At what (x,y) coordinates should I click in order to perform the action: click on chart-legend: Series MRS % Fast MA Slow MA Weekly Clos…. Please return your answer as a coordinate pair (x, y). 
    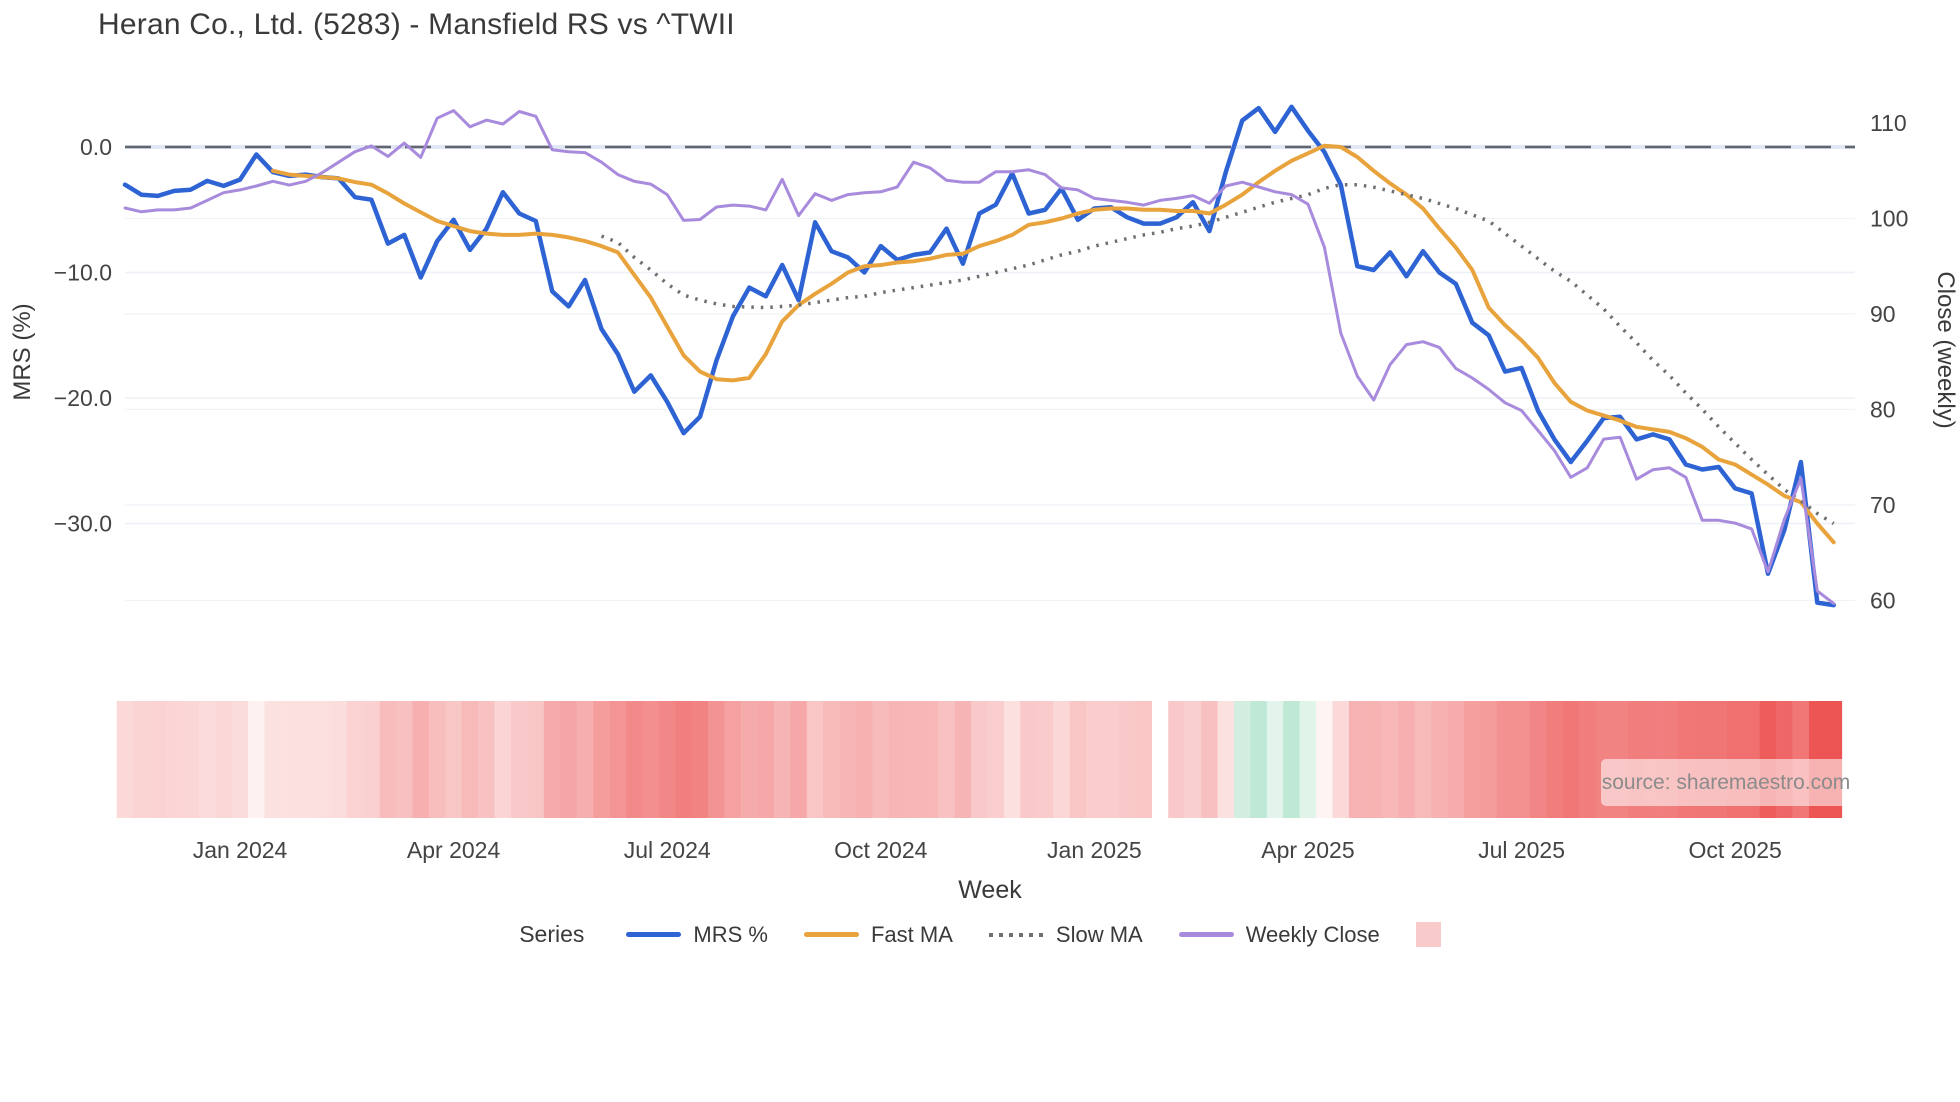
    Looking at the image, I should click on (980, 934).